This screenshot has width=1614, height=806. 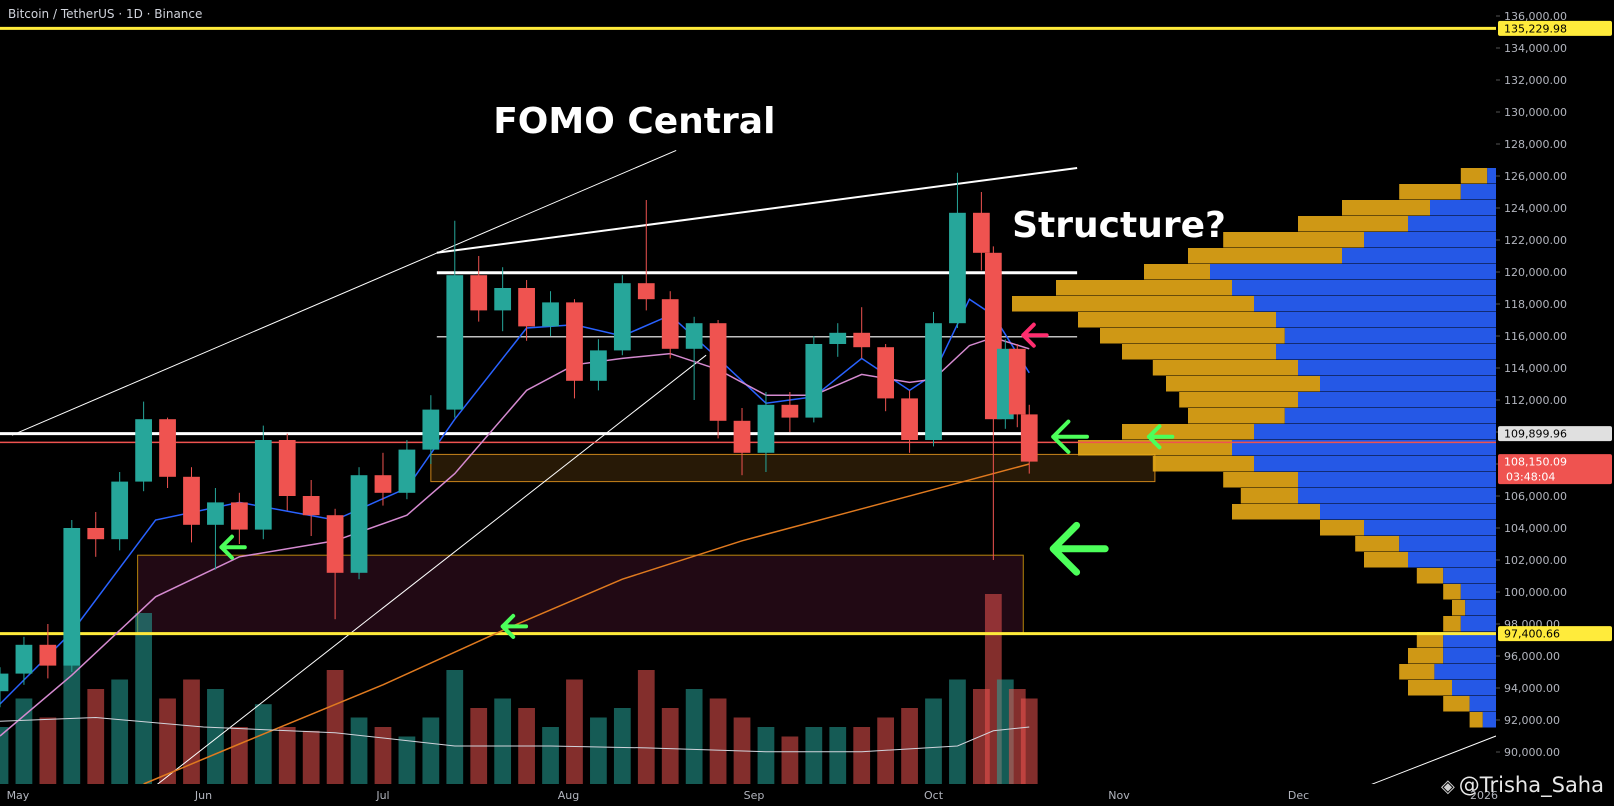 What do you see at coordinates (1535, 28) in the screenshot?
I see `price-label-0: 135,229.98` at bounding box center [1535, 28].